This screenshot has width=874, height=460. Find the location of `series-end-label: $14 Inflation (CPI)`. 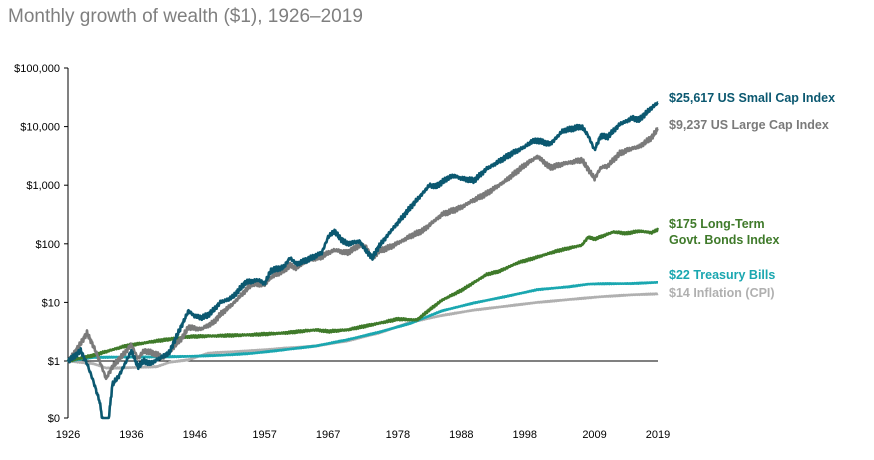

series-end-label: $14 Inflation (CPI) is located at coordinates (722, 293).